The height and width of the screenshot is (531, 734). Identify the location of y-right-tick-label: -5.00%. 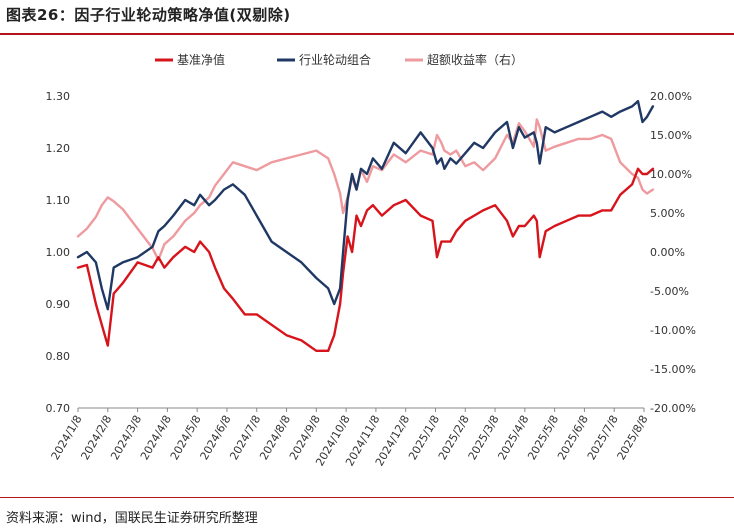
(669, 291).